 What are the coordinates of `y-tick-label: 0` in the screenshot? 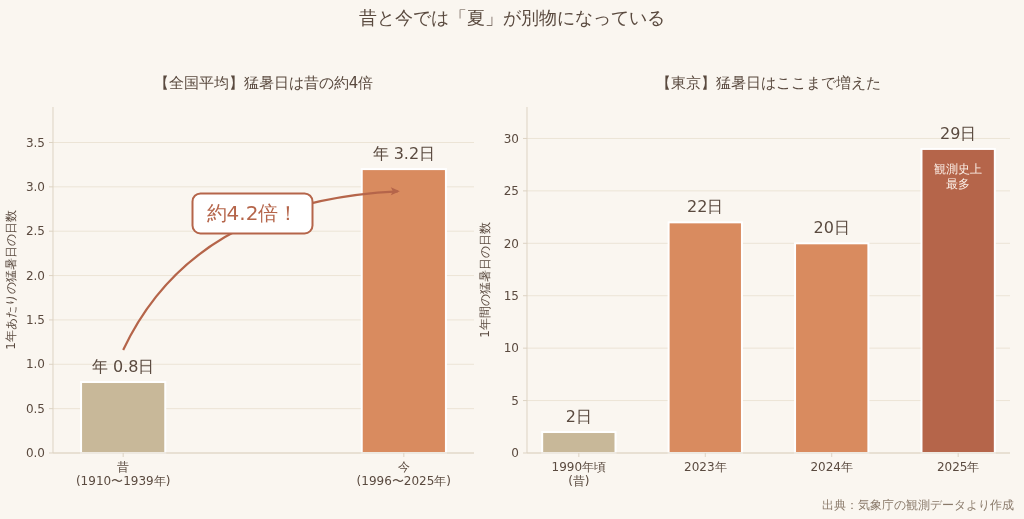 It's located at (515, 453).